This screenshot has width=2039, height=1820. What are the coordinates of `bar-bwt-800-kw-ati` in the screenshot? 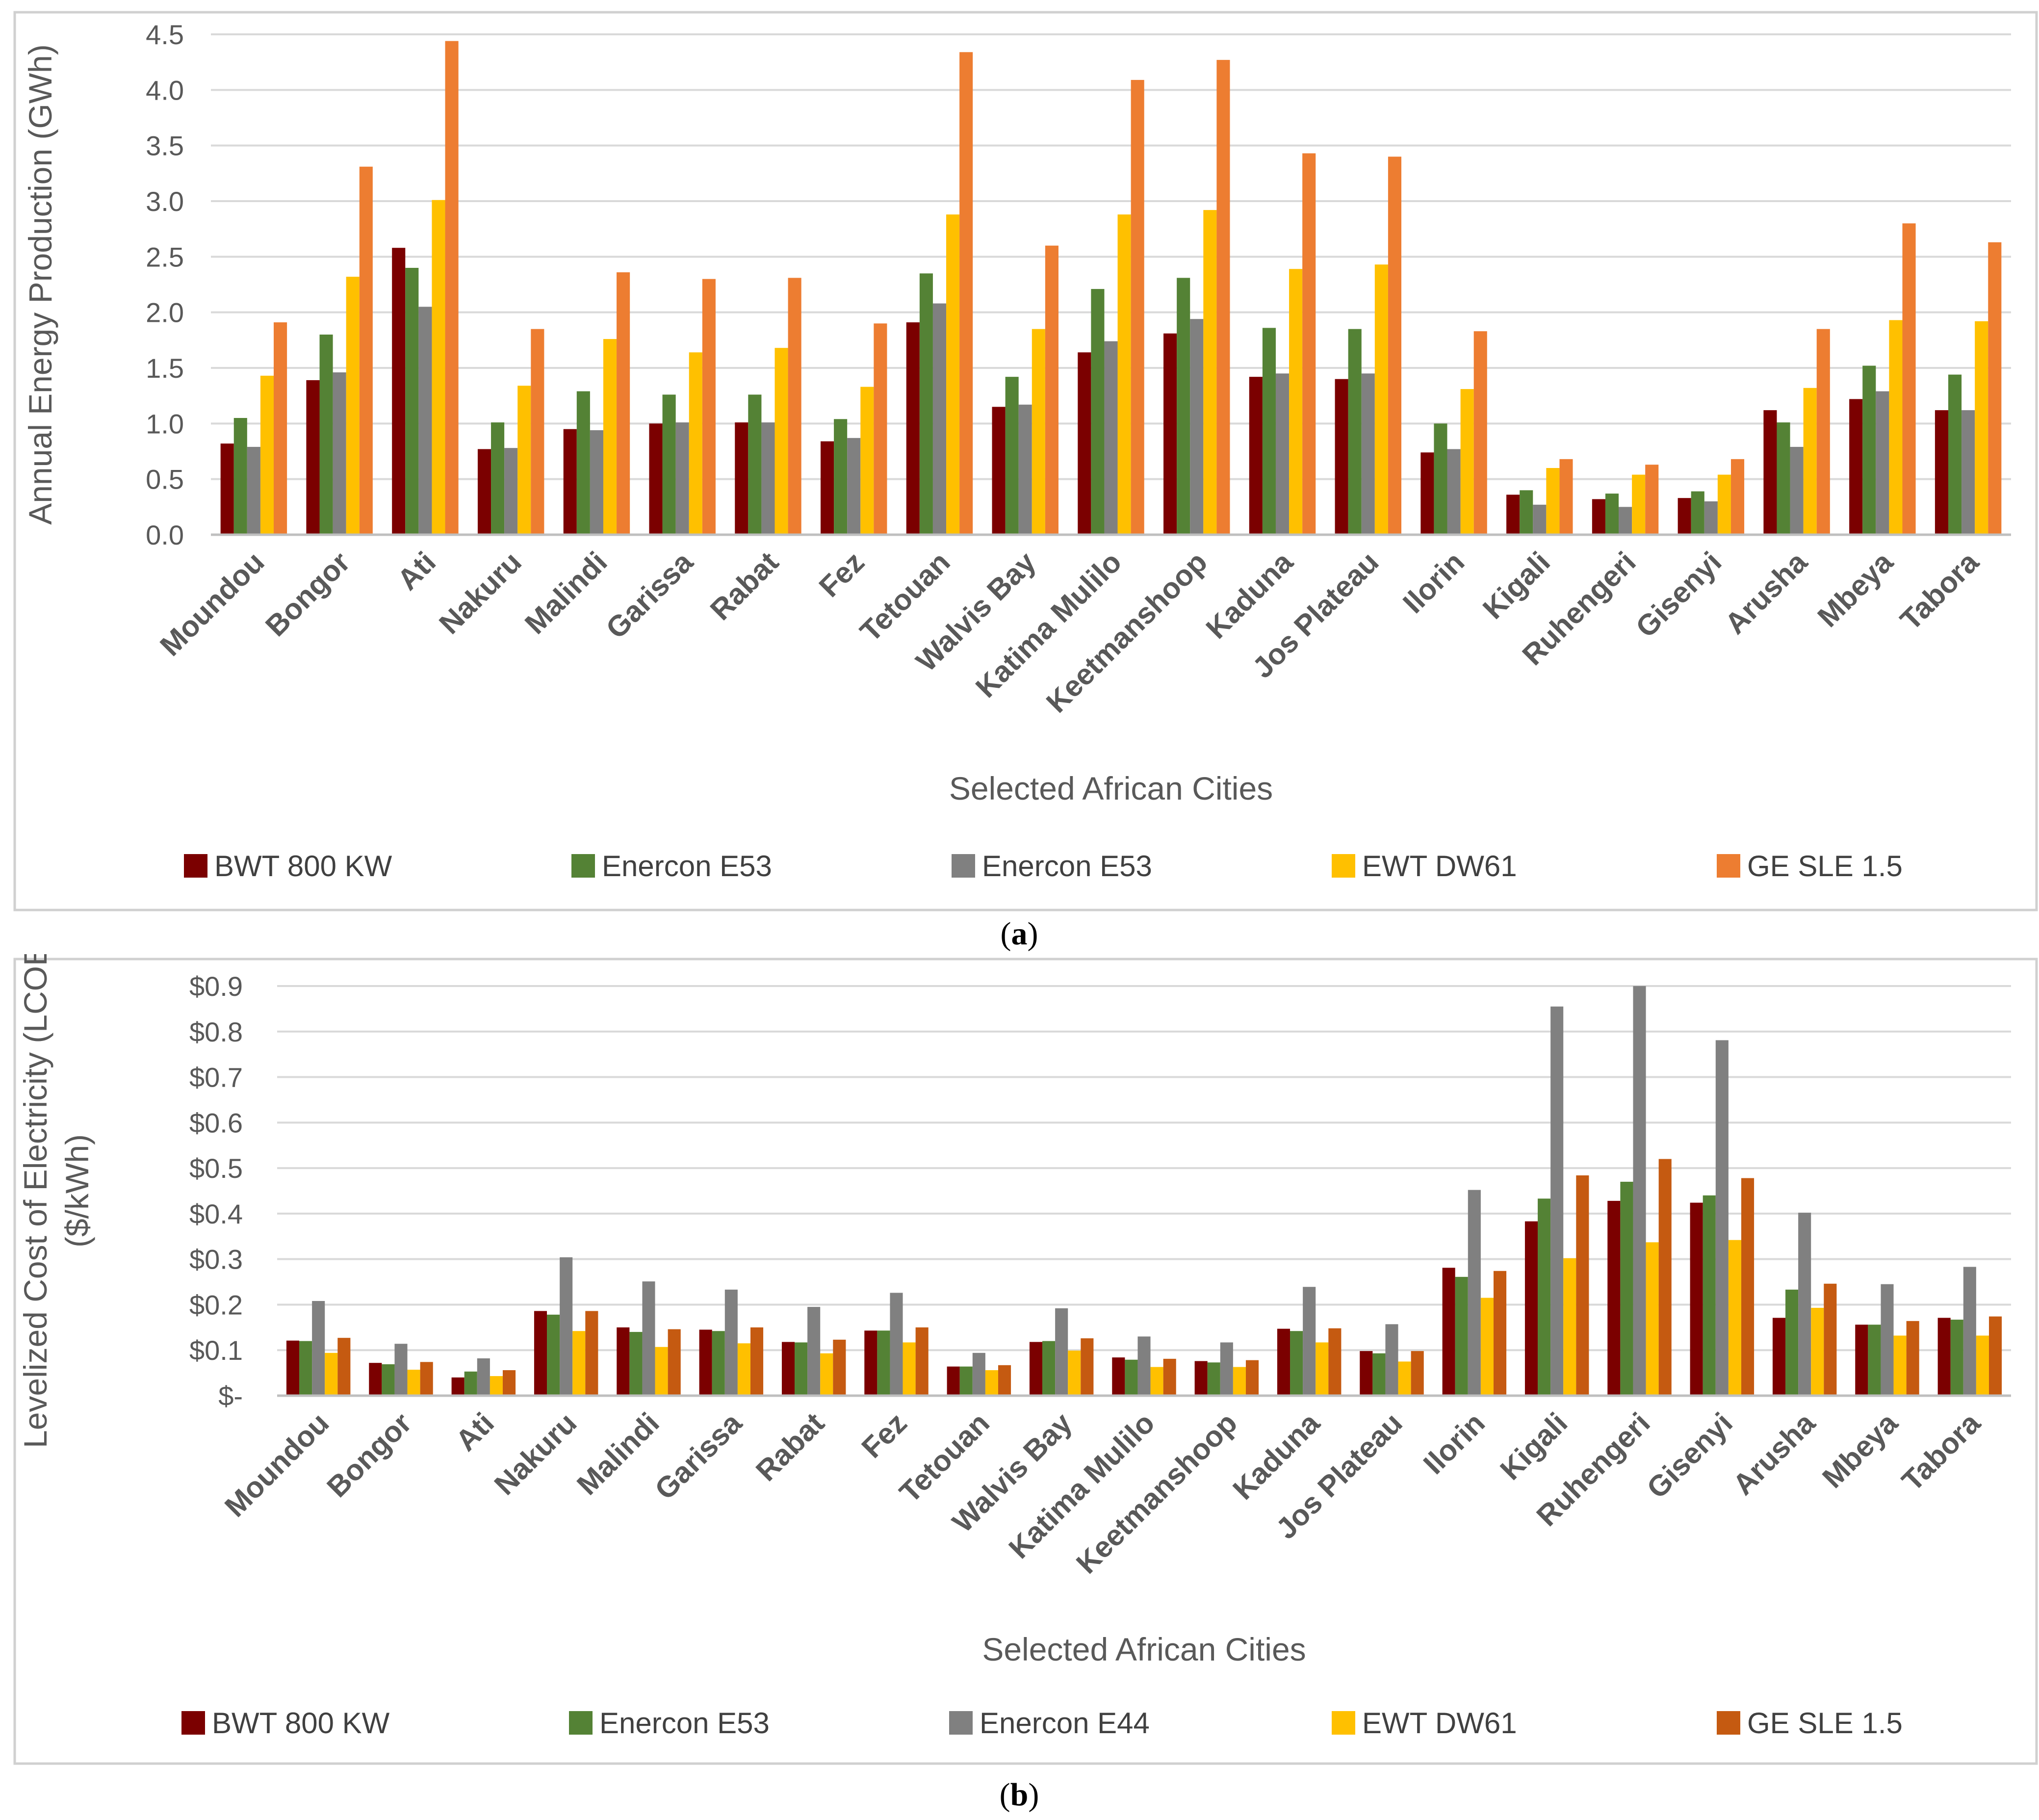 It's located at (399, 391).